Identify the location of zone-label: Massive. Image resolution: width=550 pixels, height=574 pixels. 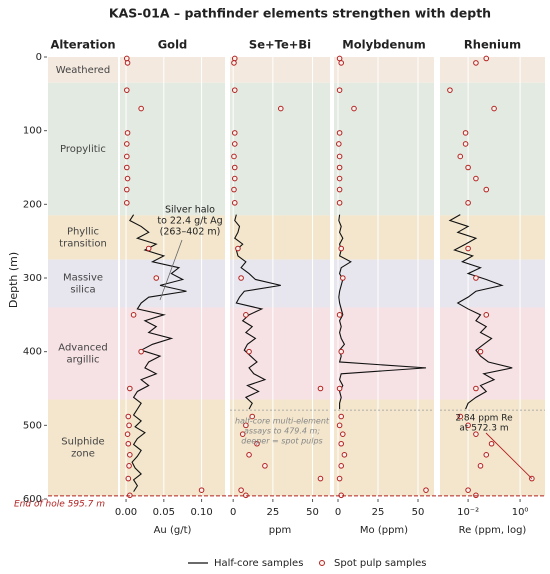
(83, 278).